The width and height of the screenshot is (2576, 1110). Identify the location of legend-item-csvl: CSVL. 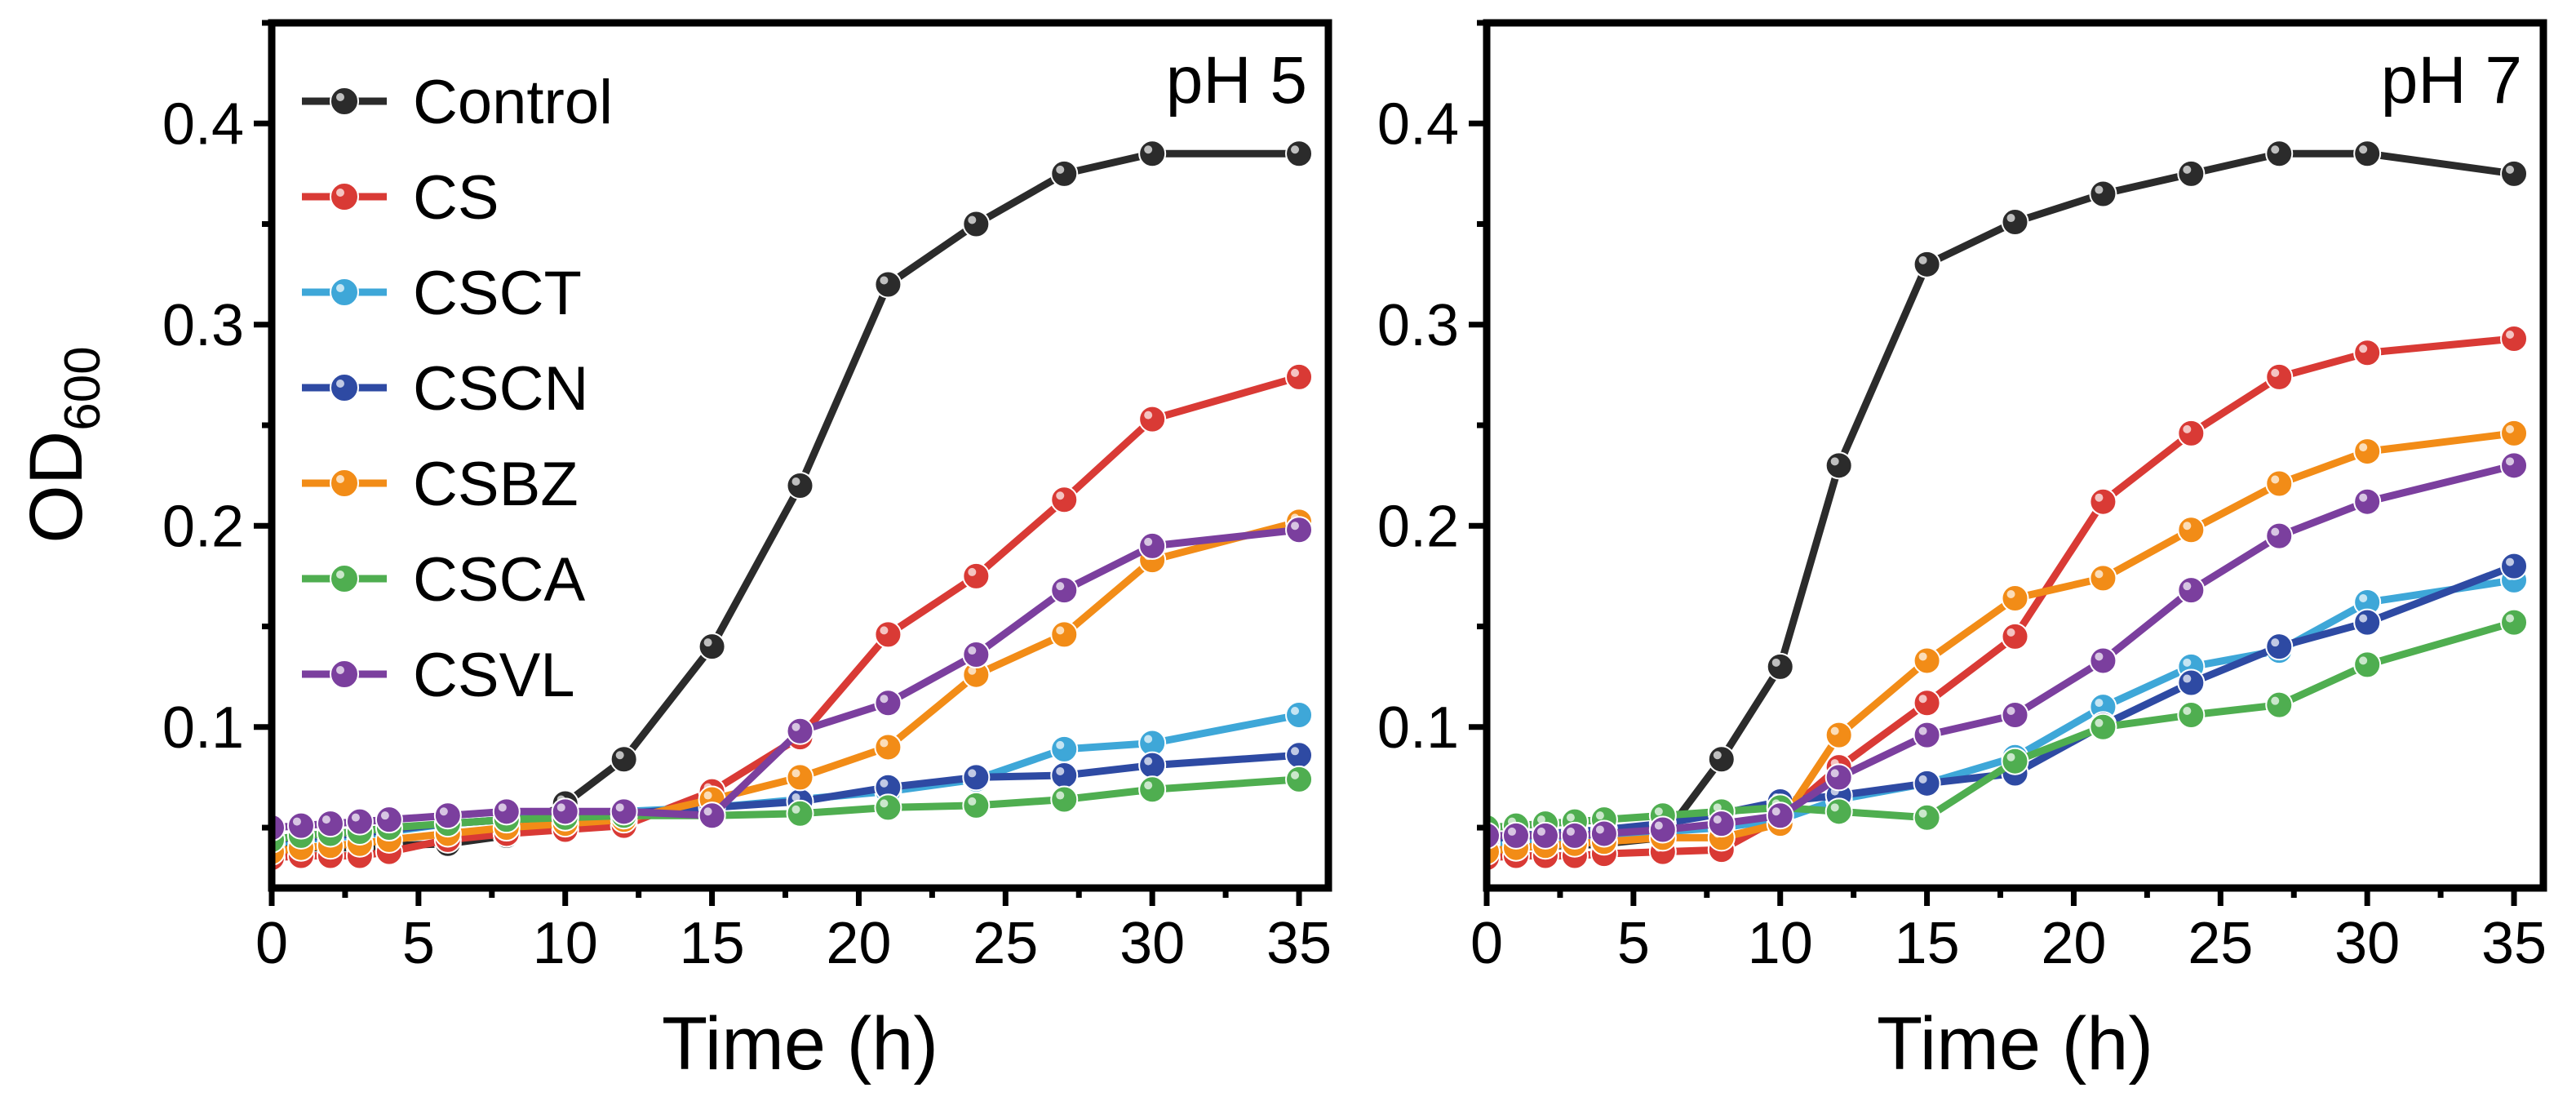
(439, 675).